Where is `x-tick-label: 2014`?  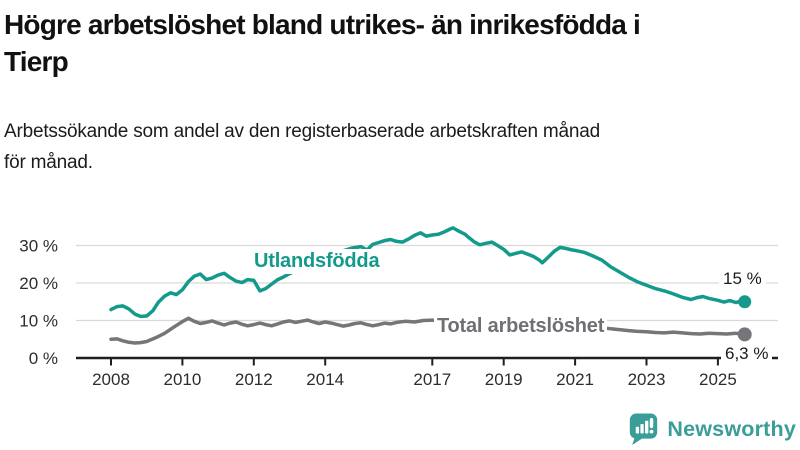
x-tick-label: 2014 is located at coordinates (325, 379).